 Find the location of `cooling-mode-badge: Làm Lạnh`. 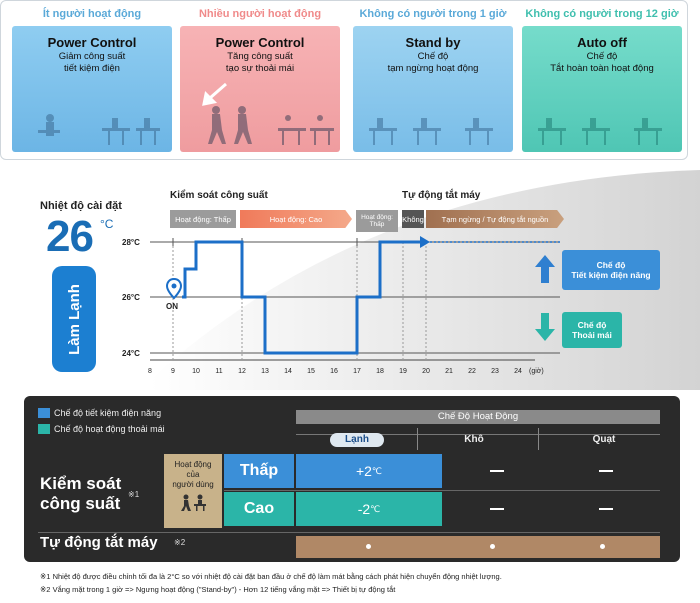

cooling-mode-badge: Làm Lạnh is located at coordinates (74, 319).